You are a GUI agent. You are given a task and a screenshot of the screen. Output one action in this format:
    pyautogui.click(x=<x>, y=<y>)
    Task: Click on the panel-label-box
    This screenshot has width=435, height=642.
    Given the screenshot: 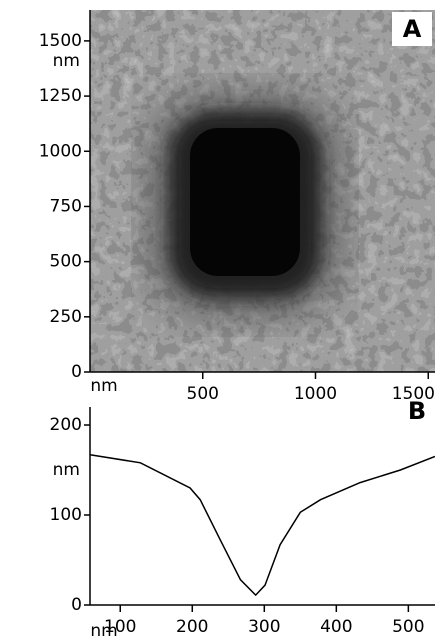 What is the action you would take?
    pyautogui.click(x=412, y=29)
    